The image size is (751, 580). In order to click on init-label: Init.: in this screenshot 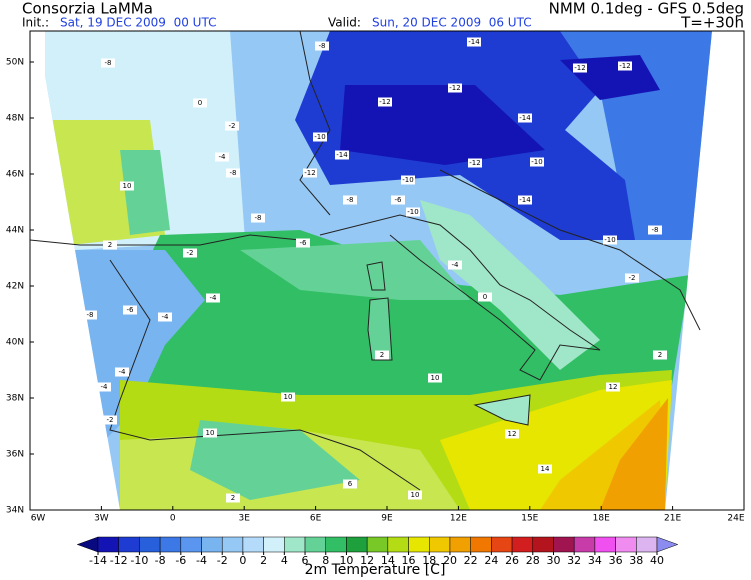, I will do `click(35, 23)`.